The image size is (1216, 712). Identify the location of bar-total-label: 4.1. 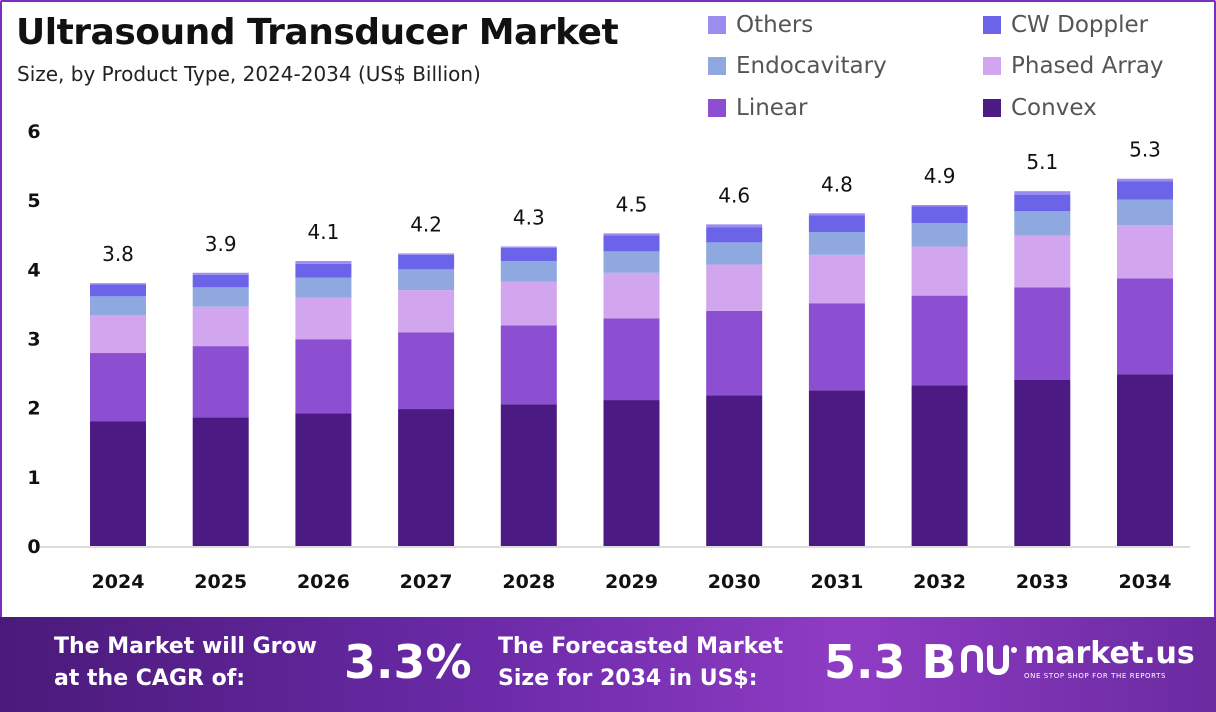
(323, 232).